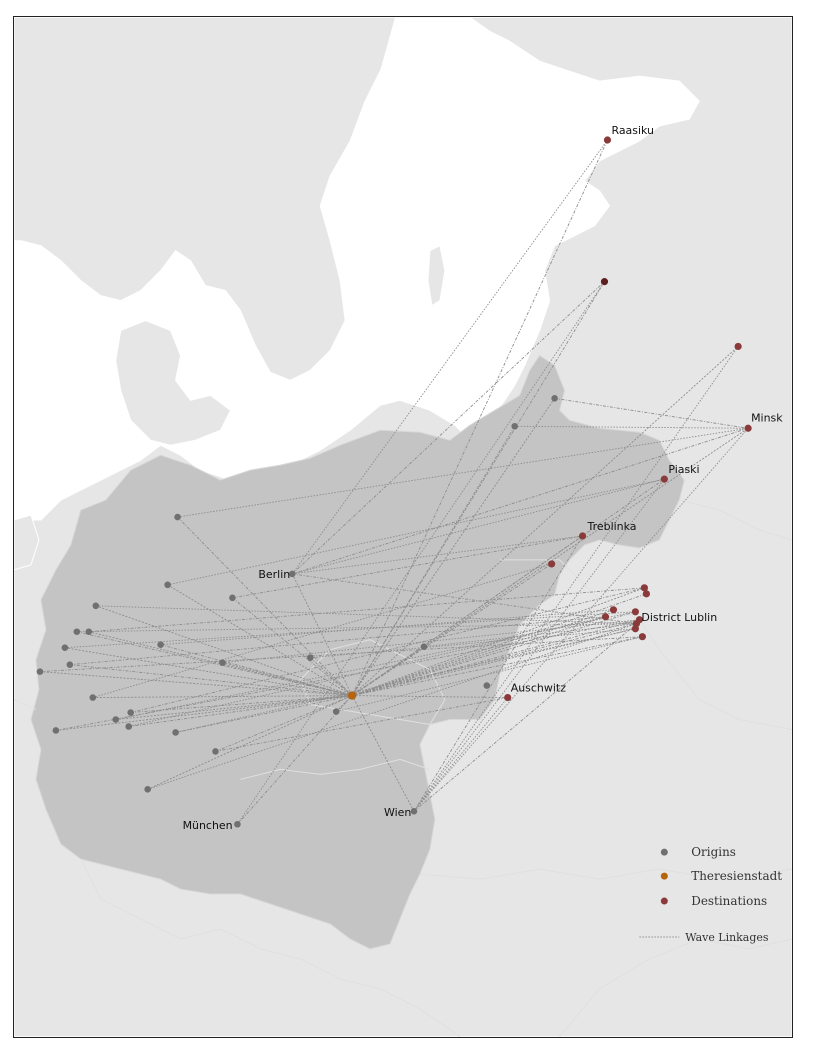 This screenshot has width=816, height=1056. What do you see at coordinates (579, 604) in the screenshot?
I see `border-east` at bounding box center [579, 604].